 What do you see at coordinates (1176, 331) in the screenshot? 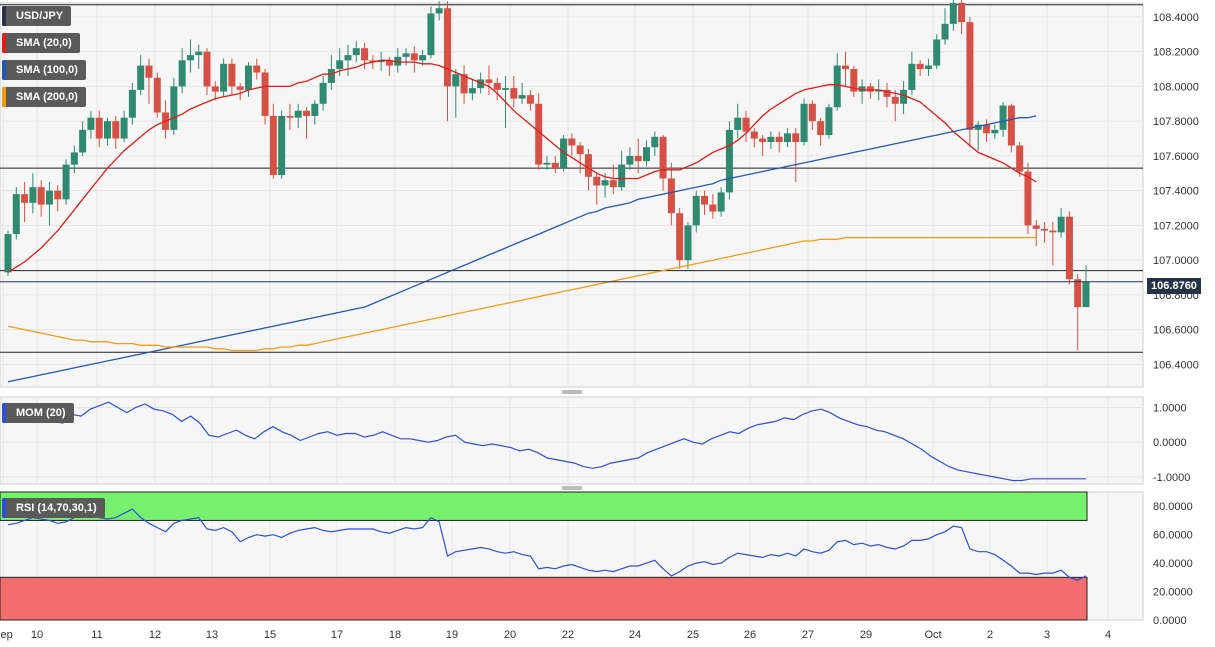
I see `price-tick-label: 106.6000` at bounding box center [1176, 331].